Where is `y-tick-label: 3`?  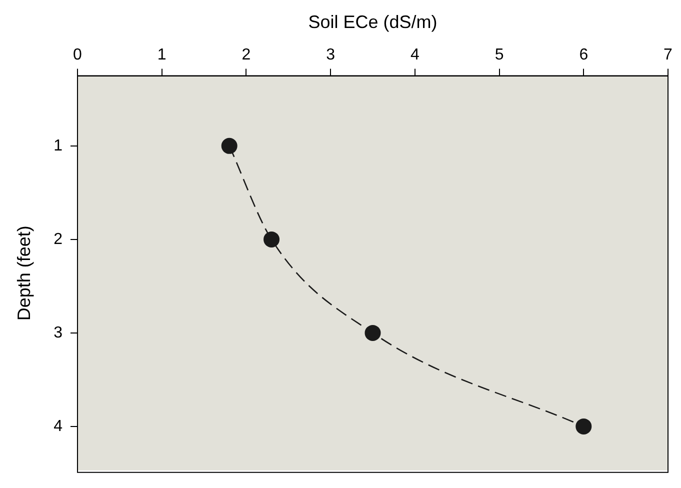 y-tick-label: 3 is located at coordinates (58, 333).